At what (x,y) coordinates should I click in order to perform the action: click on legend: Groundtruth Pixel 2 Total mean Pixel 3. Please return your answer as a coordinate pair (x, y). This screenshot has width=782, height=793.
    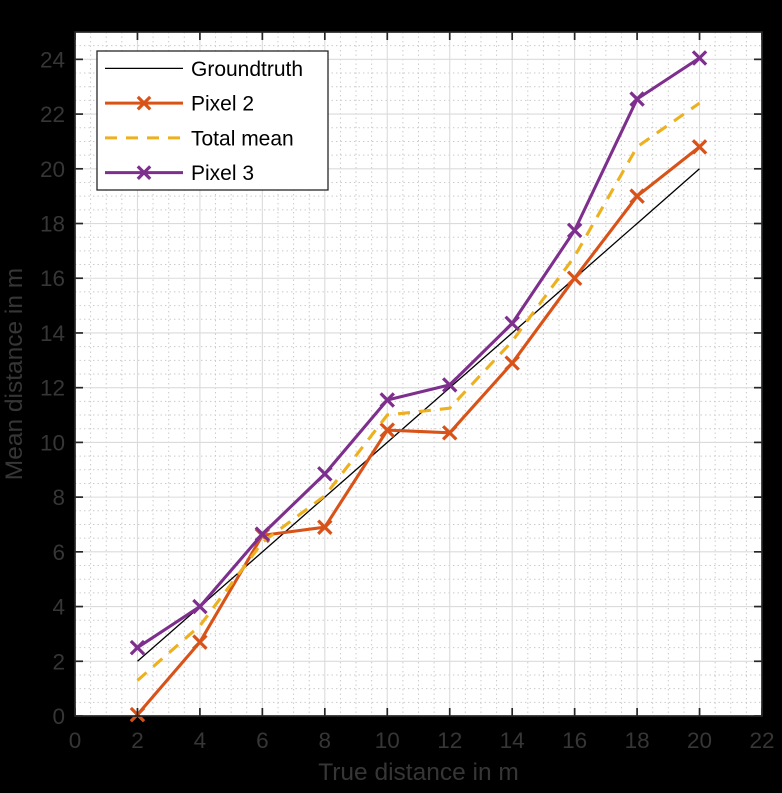
    Looking at the image, I should click on (212, 120).